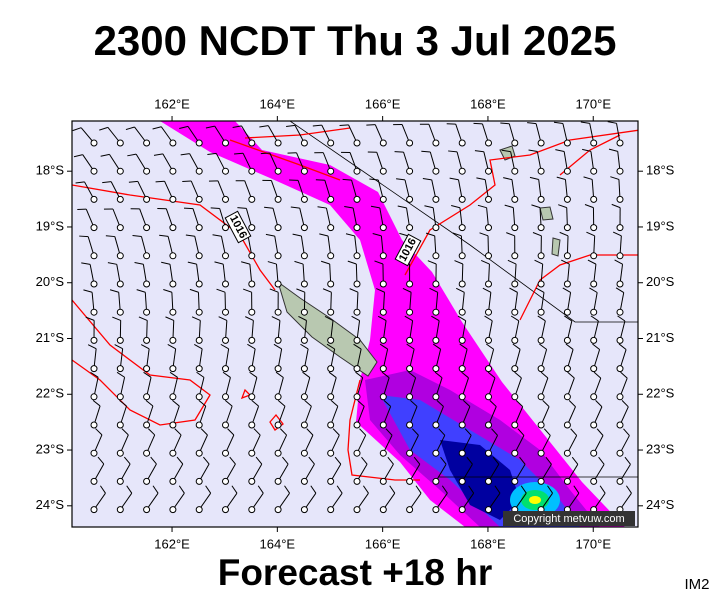 The height and width of the screenshot is (600, 711). What do you see at coordinates (569, 518) in the screenshot?
I see `credit-box` at bounding box center [569, 518].